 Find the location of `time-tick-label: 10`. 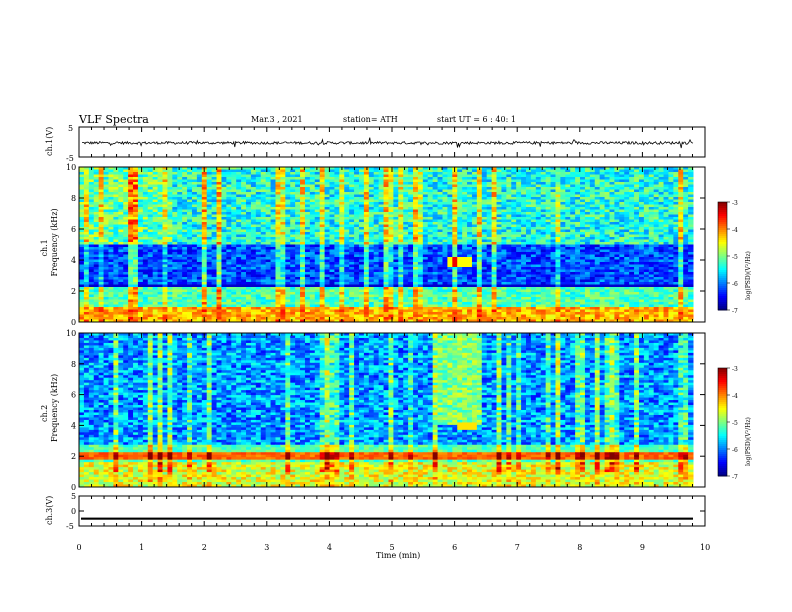

time-tick-label: 10 is located at coordinates (705, 547).